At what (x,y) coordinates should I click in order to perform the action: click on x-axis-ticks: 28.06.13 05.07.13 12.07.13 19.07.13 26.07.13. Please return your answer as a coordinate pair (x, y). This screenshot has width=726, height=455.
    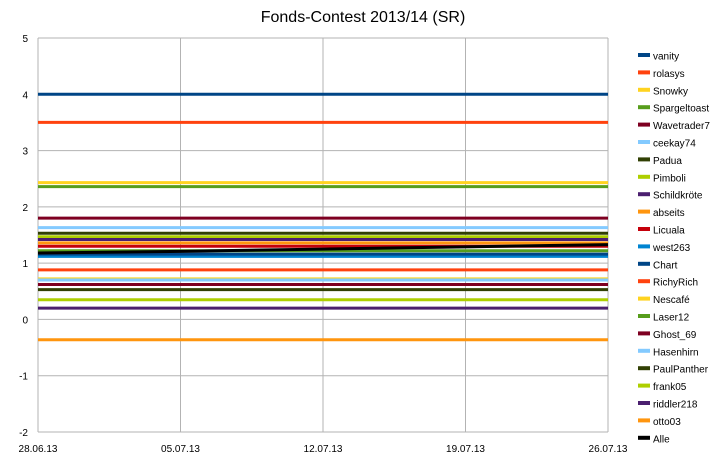
    Looking at the image, I should click on (323, 449).